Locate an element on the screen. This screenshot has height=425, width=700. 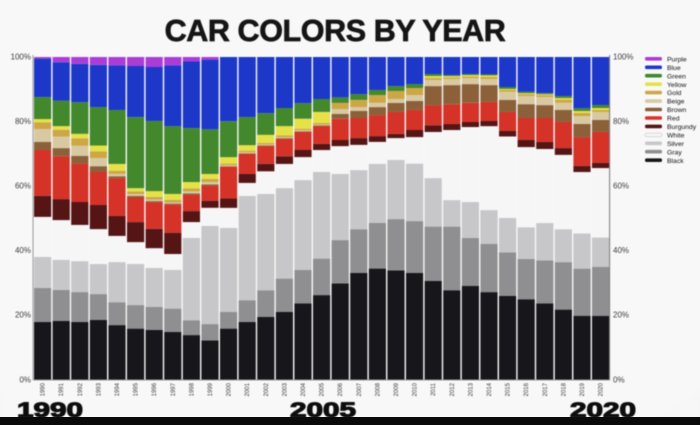
svg-text: 2005 is located at coordinates (323, 389).